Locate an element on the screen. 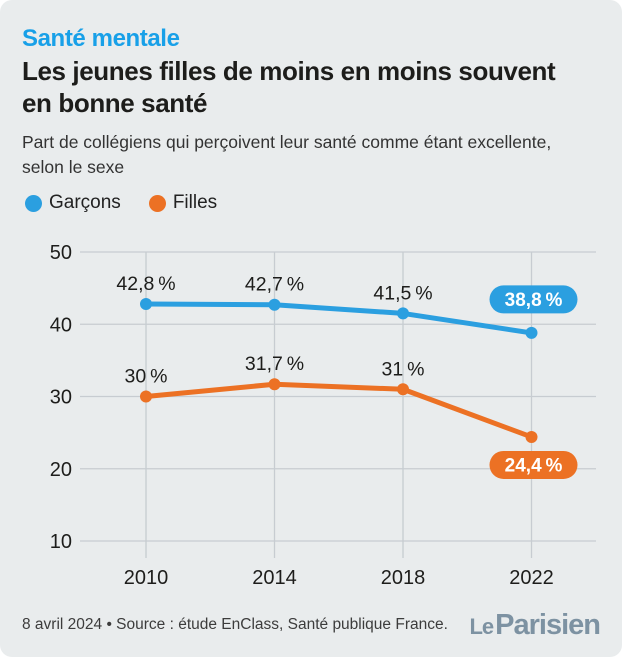 The width and height of the screenshot is (622, 657). data-point-label: 42,7 % is located at coordinates (274, 285).